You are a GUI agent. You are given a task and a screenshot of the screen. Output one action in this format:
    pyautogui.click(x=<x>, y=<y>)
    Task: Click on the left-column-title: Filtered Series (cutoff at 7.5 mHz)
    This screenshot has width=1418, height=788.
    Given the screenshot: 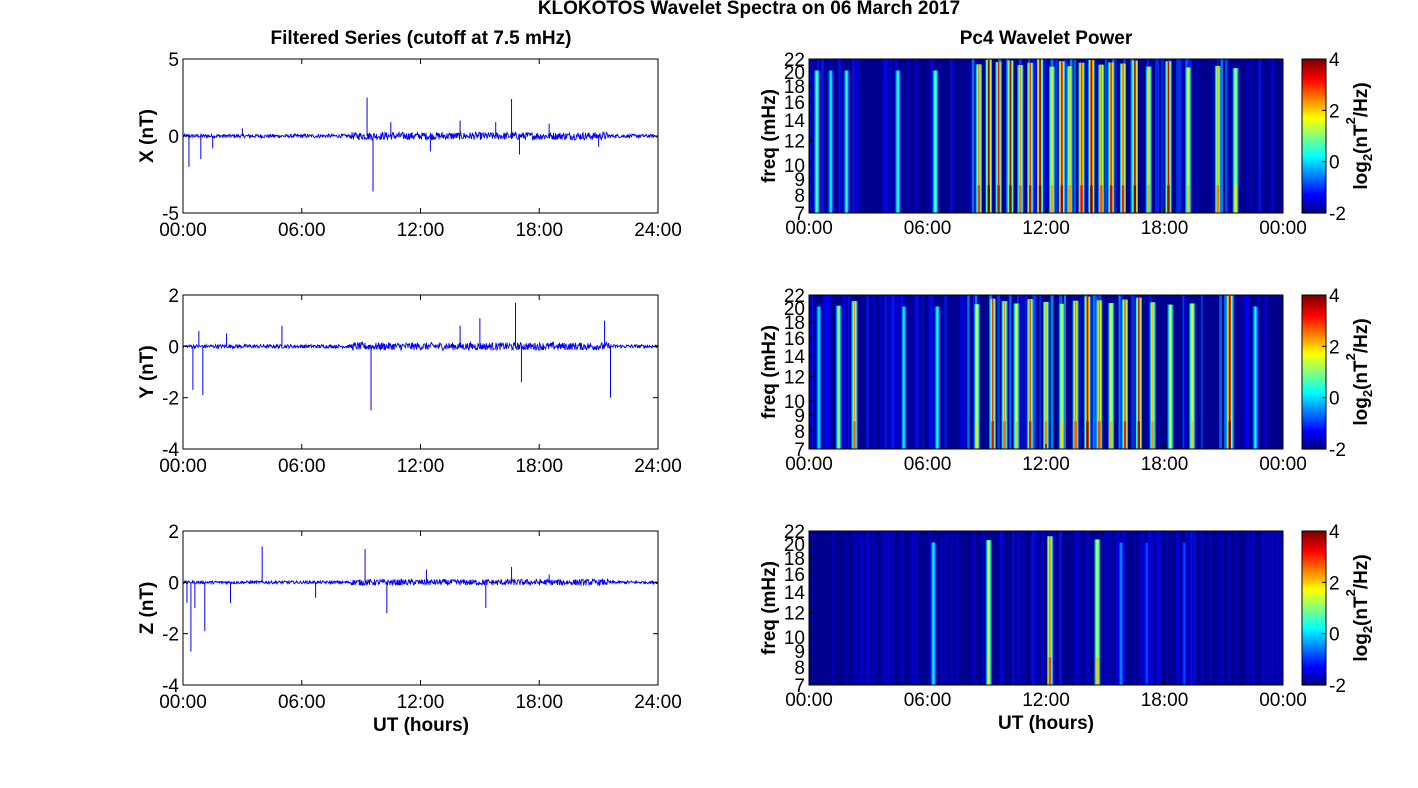 What is the action you would take?
    pyautogui.click(x=421, y=38)
    